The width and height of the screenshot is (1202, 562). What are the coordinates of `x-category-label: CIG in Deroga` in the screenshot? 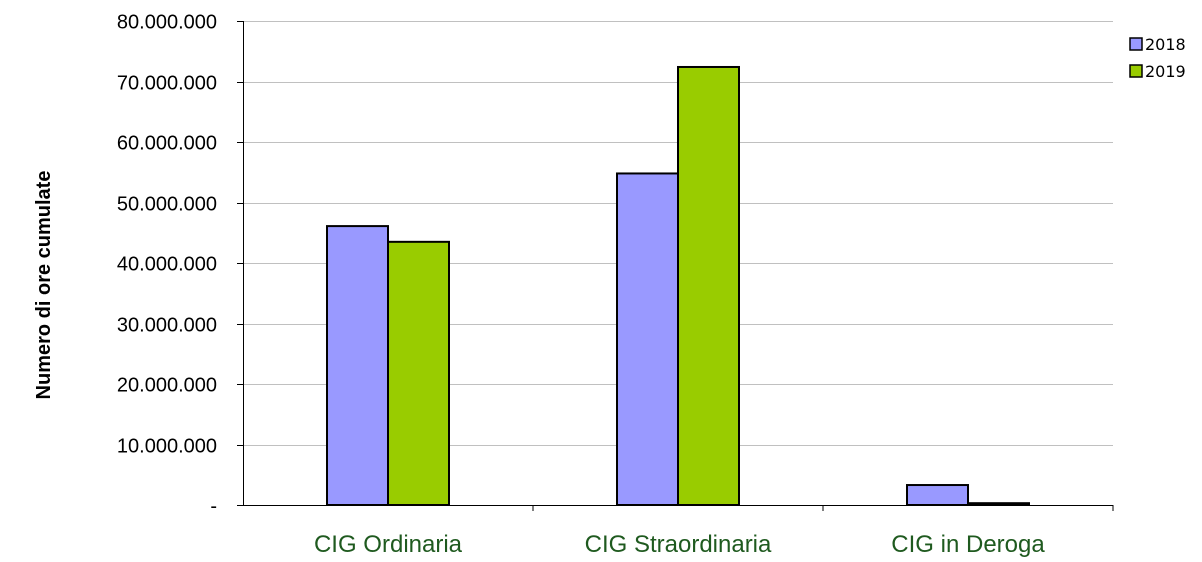 It's located at (968, 544).